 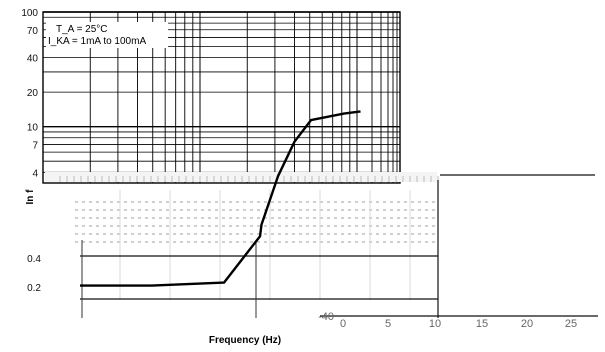 What do you see at coordinates (435, 324) in the screenshot?
I see `x-tick-label: 10` at bounding box center [435, 324].